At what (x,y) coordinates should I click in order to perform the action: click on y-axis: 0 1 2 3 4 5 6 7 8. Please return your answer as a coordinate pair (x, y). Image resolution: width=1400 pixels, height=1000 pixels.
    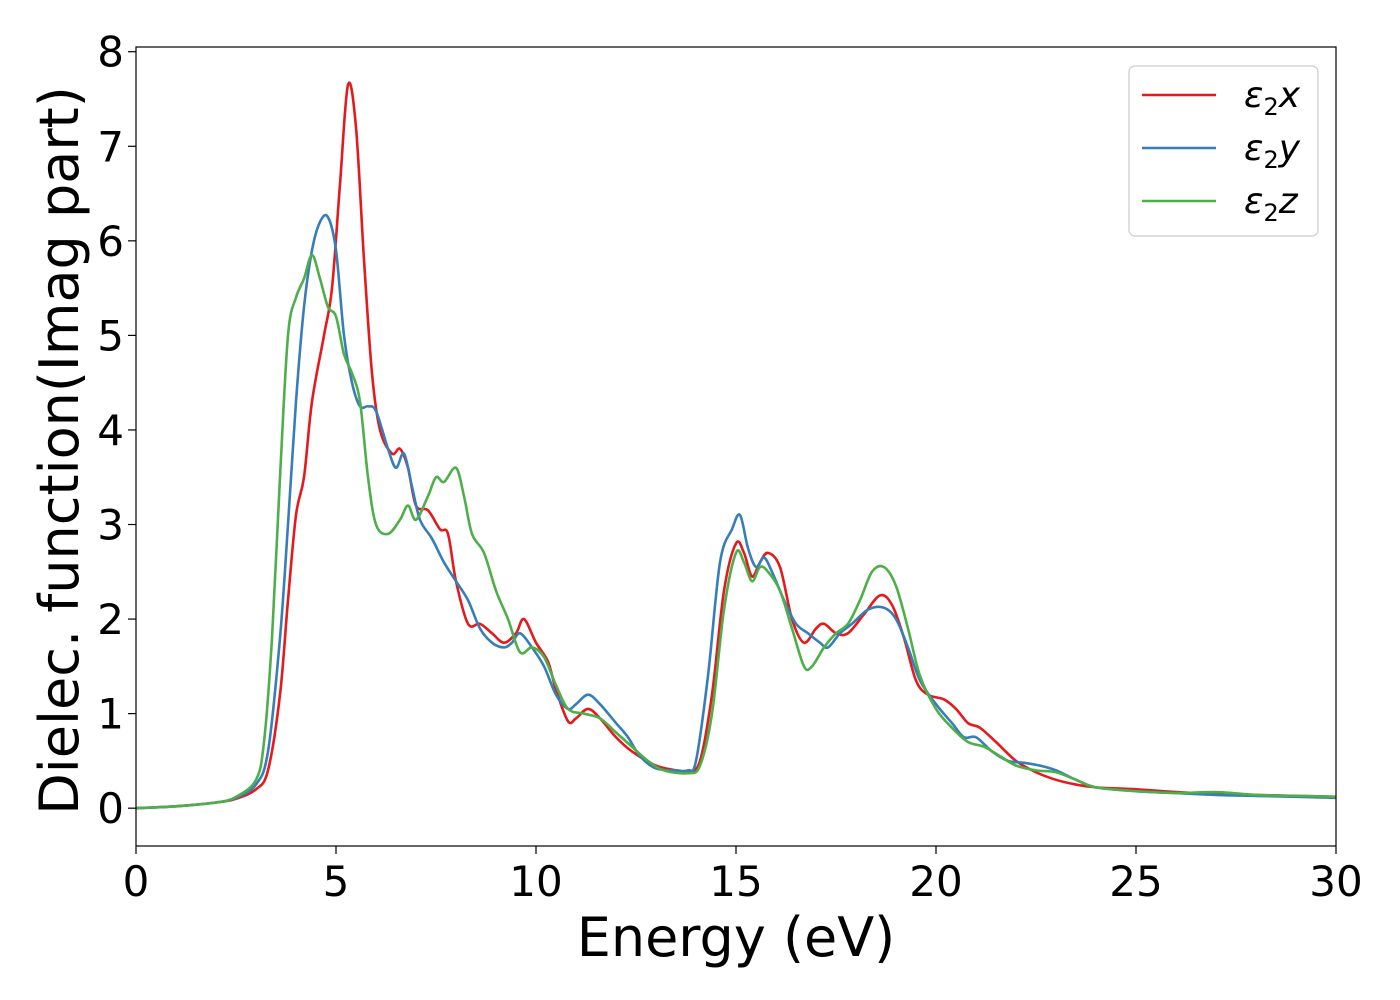
    Looking at the image, I should click on (116, 430).